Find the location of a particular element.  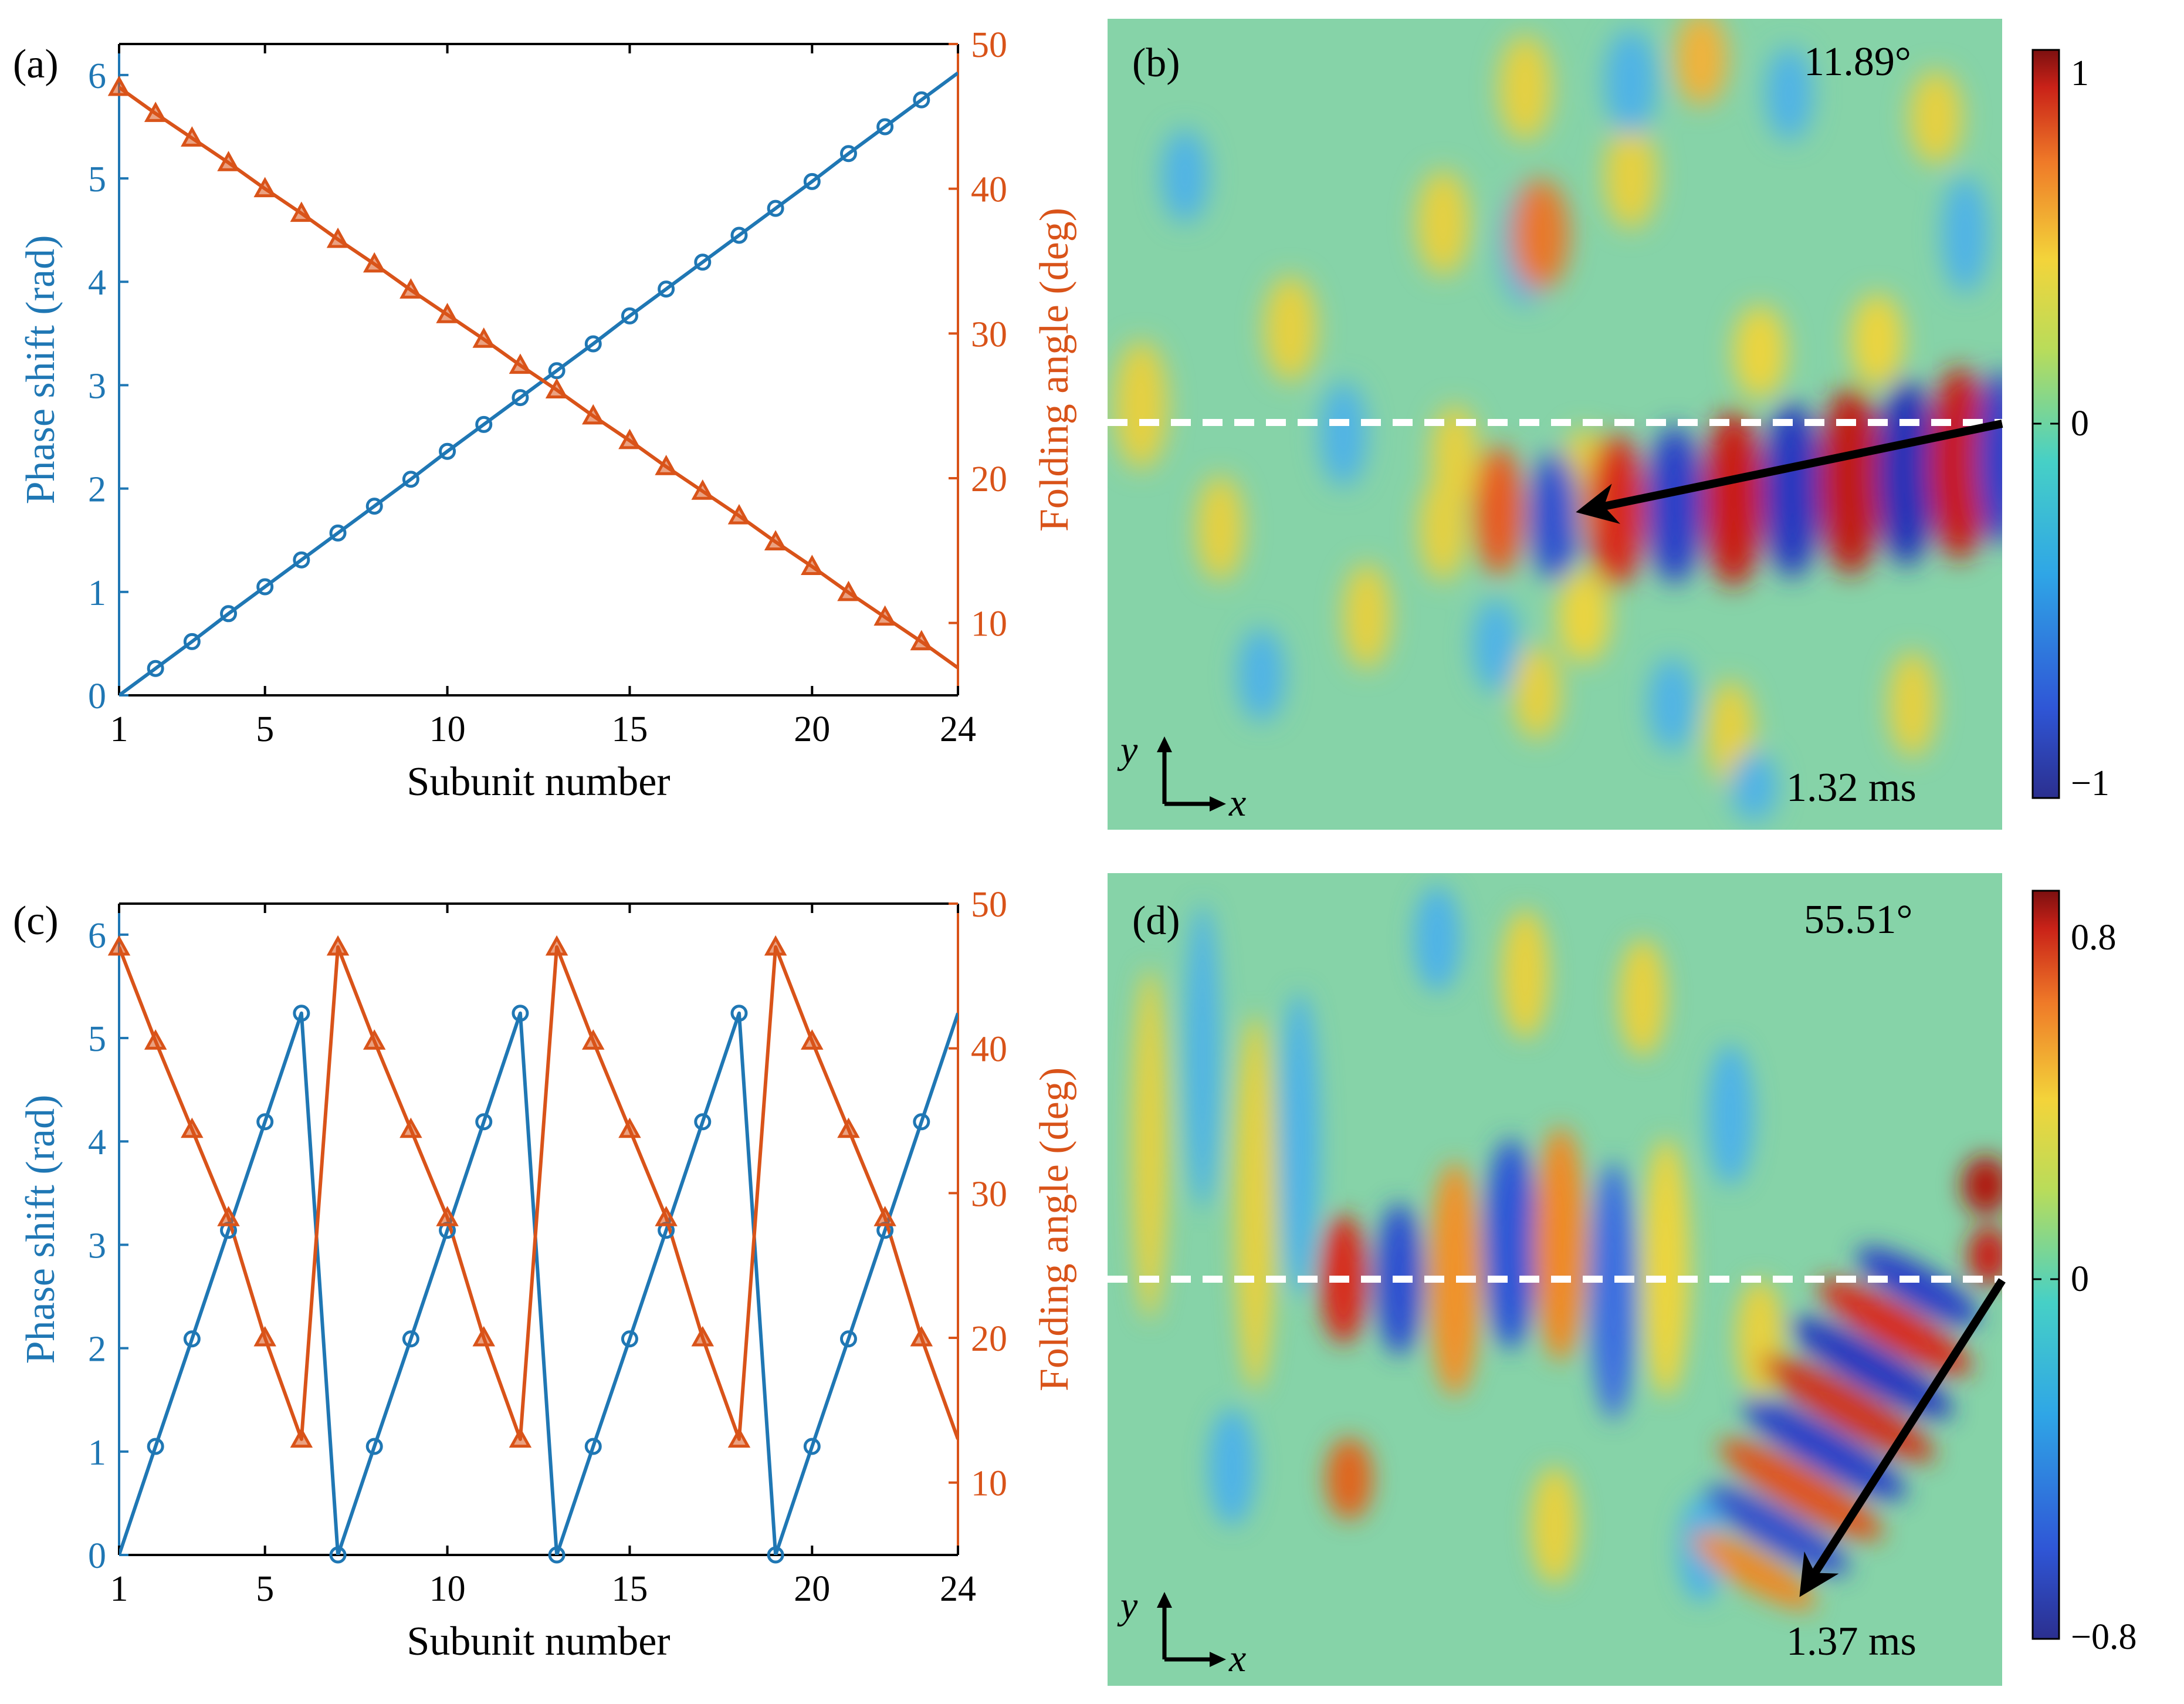

y-axis-symbol-b: y is located at coordinates (1127, 751).